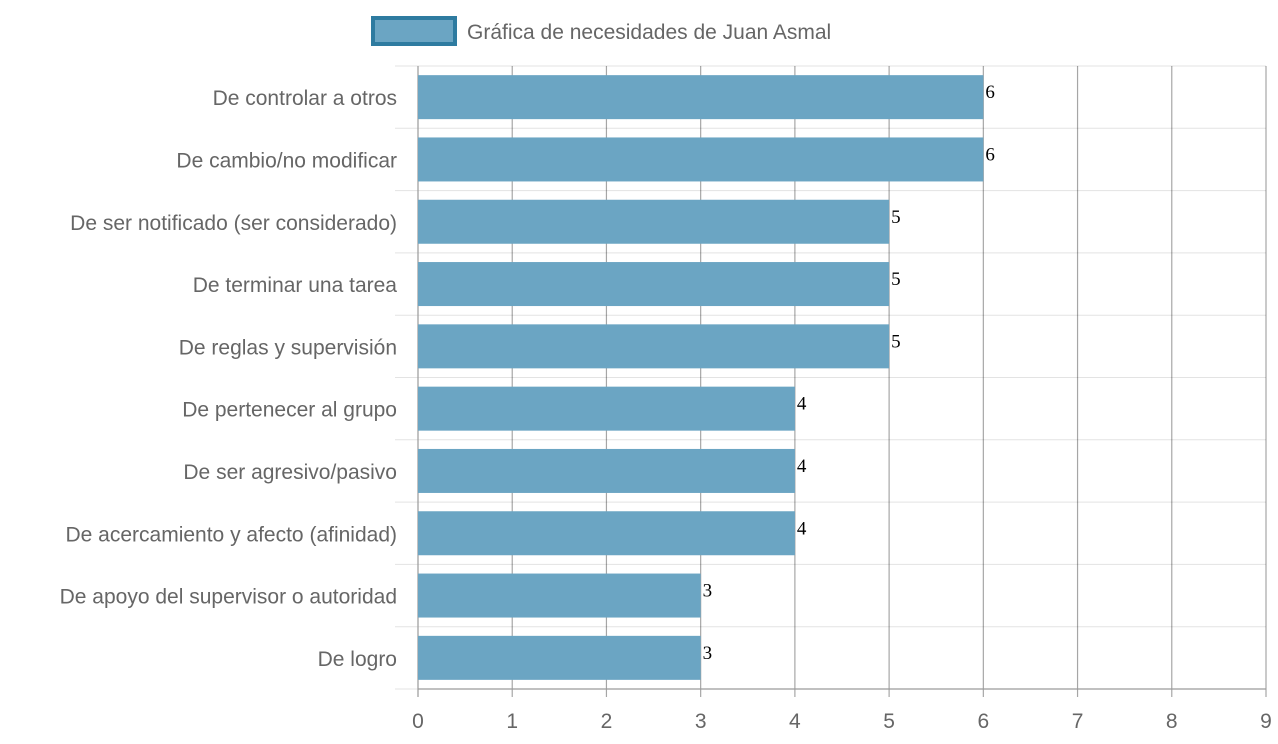  What do you see at coordinates (1172, 721) in the screenshot?
I see `x-tick-label: 8` at bounding box center [1172, 721].